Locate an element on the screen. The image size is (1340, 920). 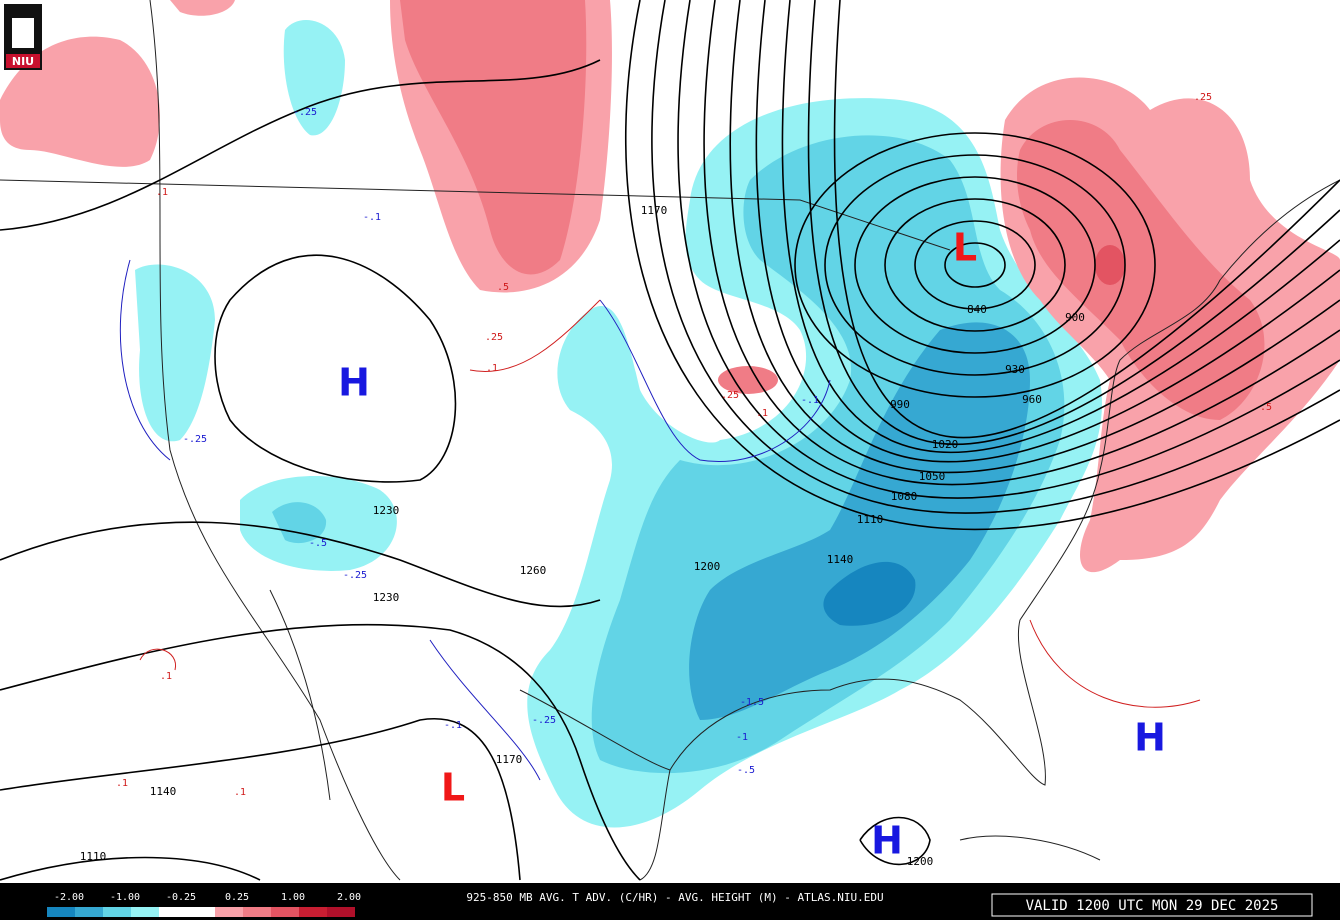
colorbar-label: -2.00 is located at coordinates (69, 897).